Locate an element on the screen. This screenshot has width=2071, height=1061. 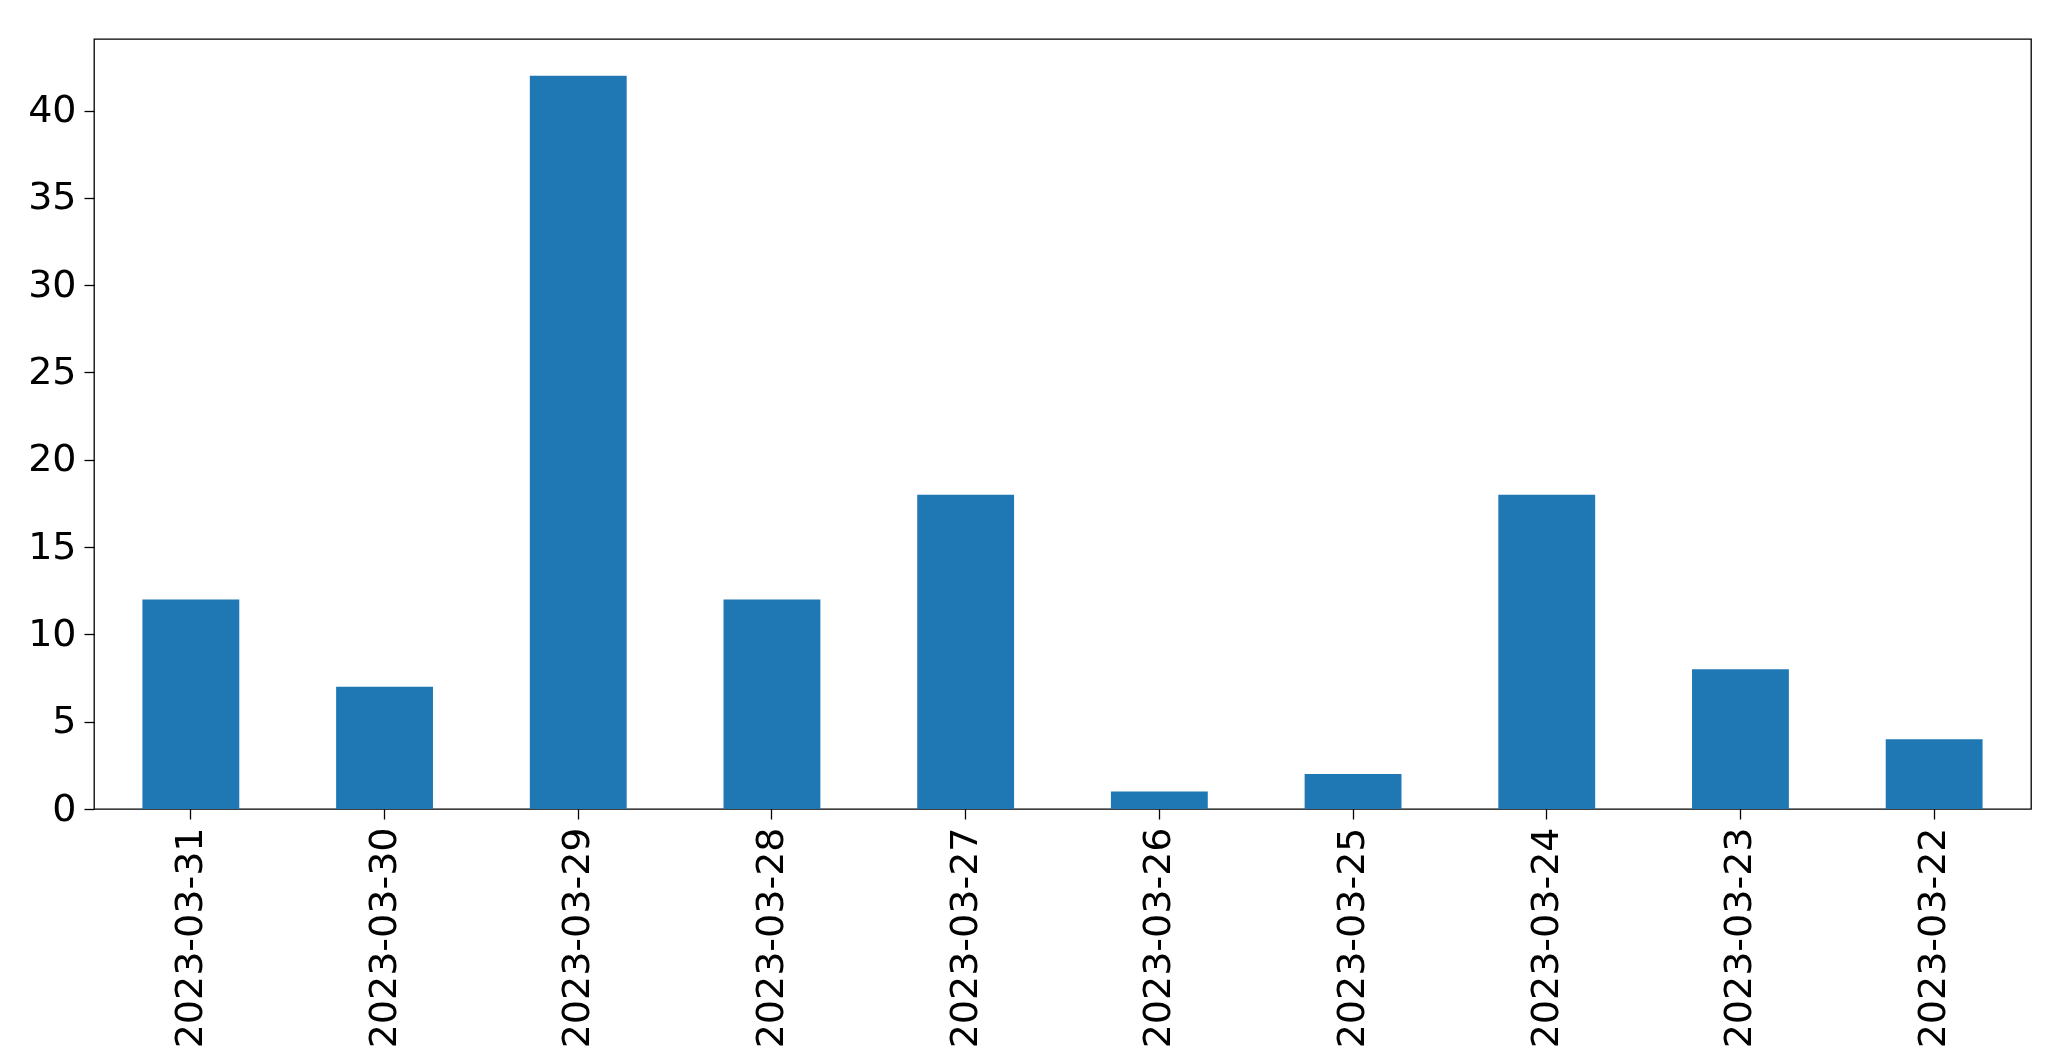
y-tick-label: 15 is located at coordinates (52, 545).